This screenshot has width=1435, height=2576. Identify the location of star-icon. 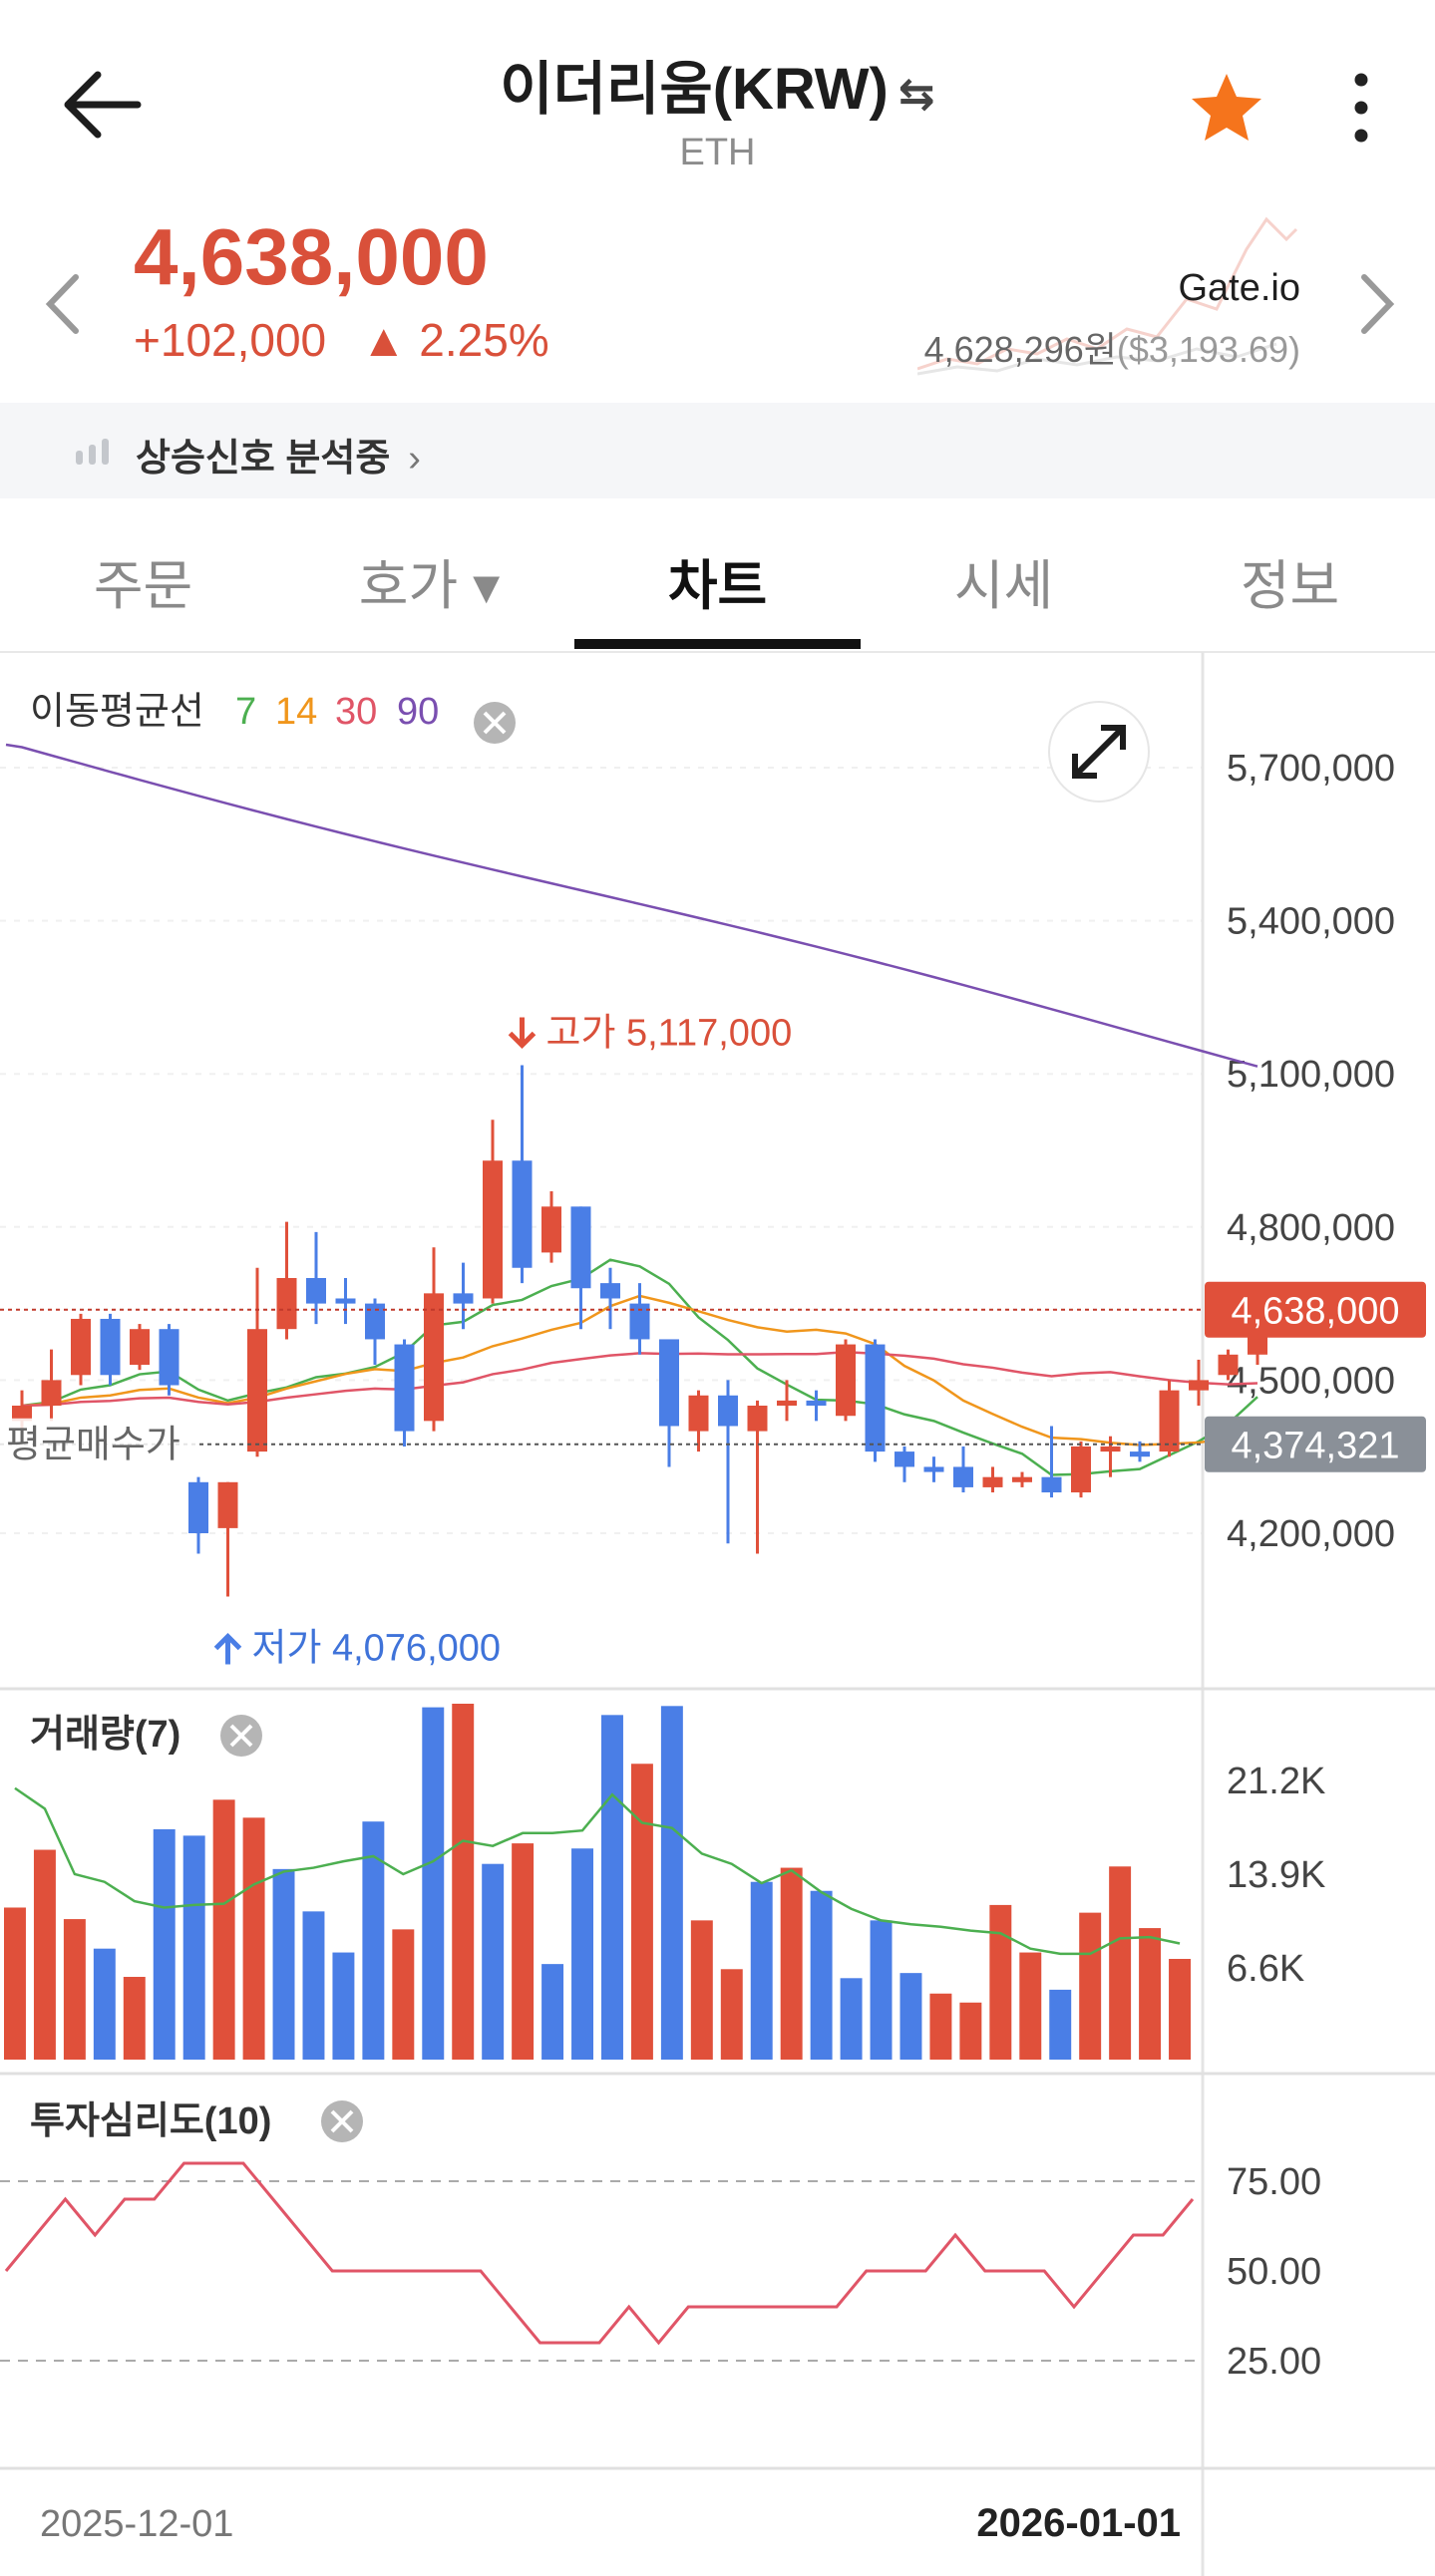
(1226, 108).